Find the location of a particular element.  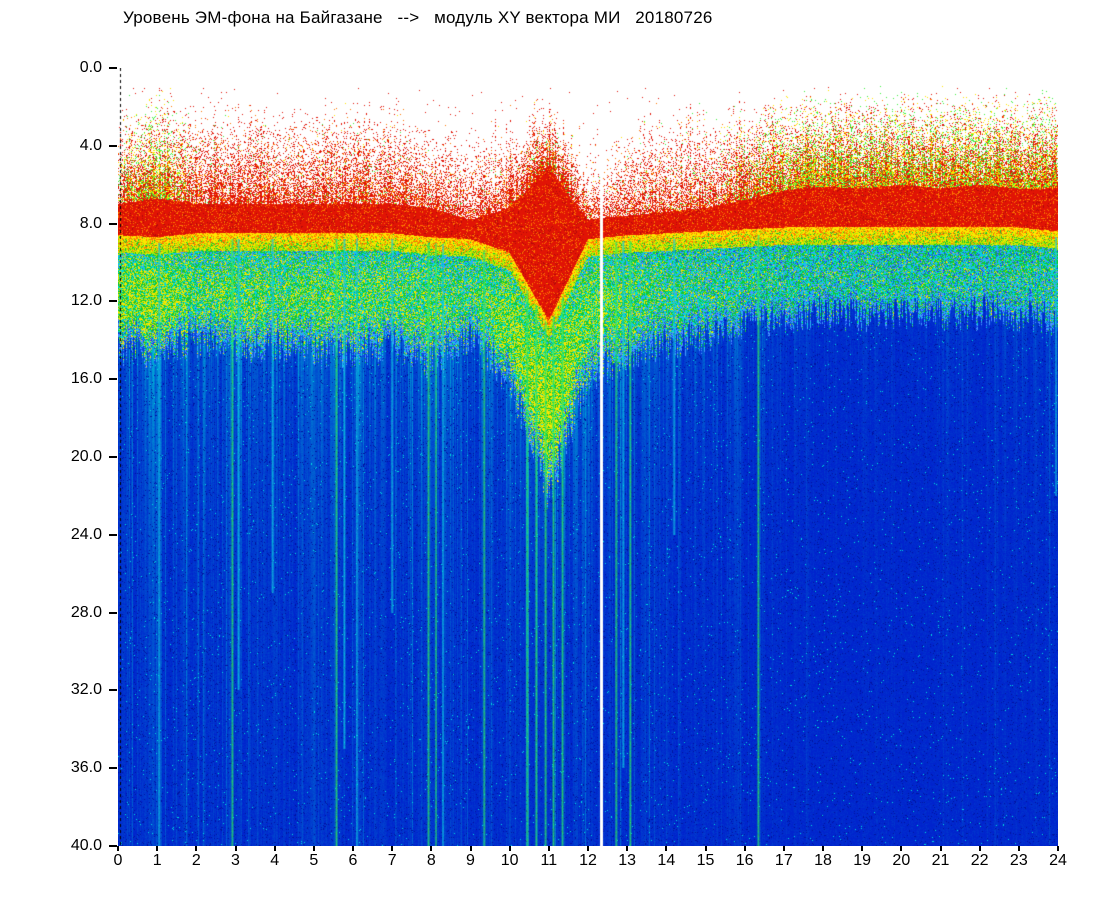

x-tick-label: 7 is located at coordinates (392, 860).